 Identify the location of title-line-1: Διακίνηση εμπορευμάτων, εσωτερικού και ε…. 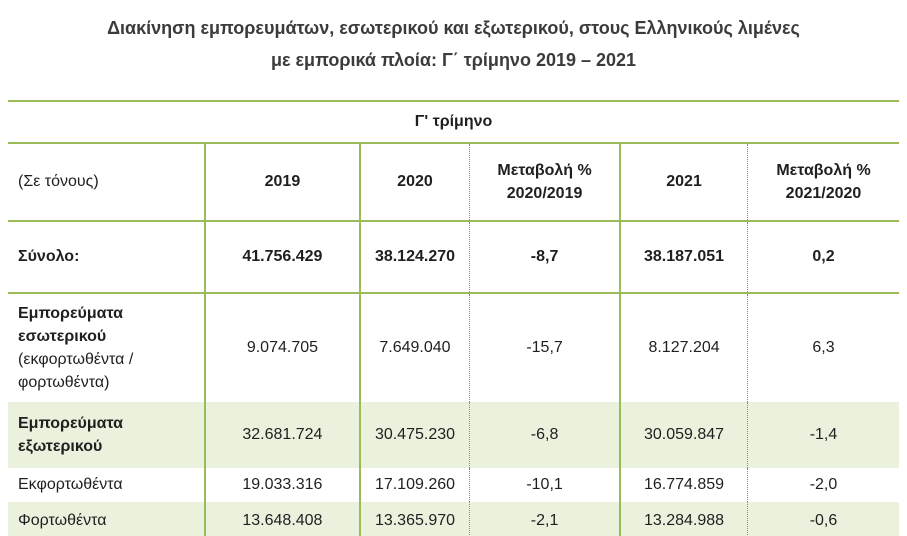
(453, 28).